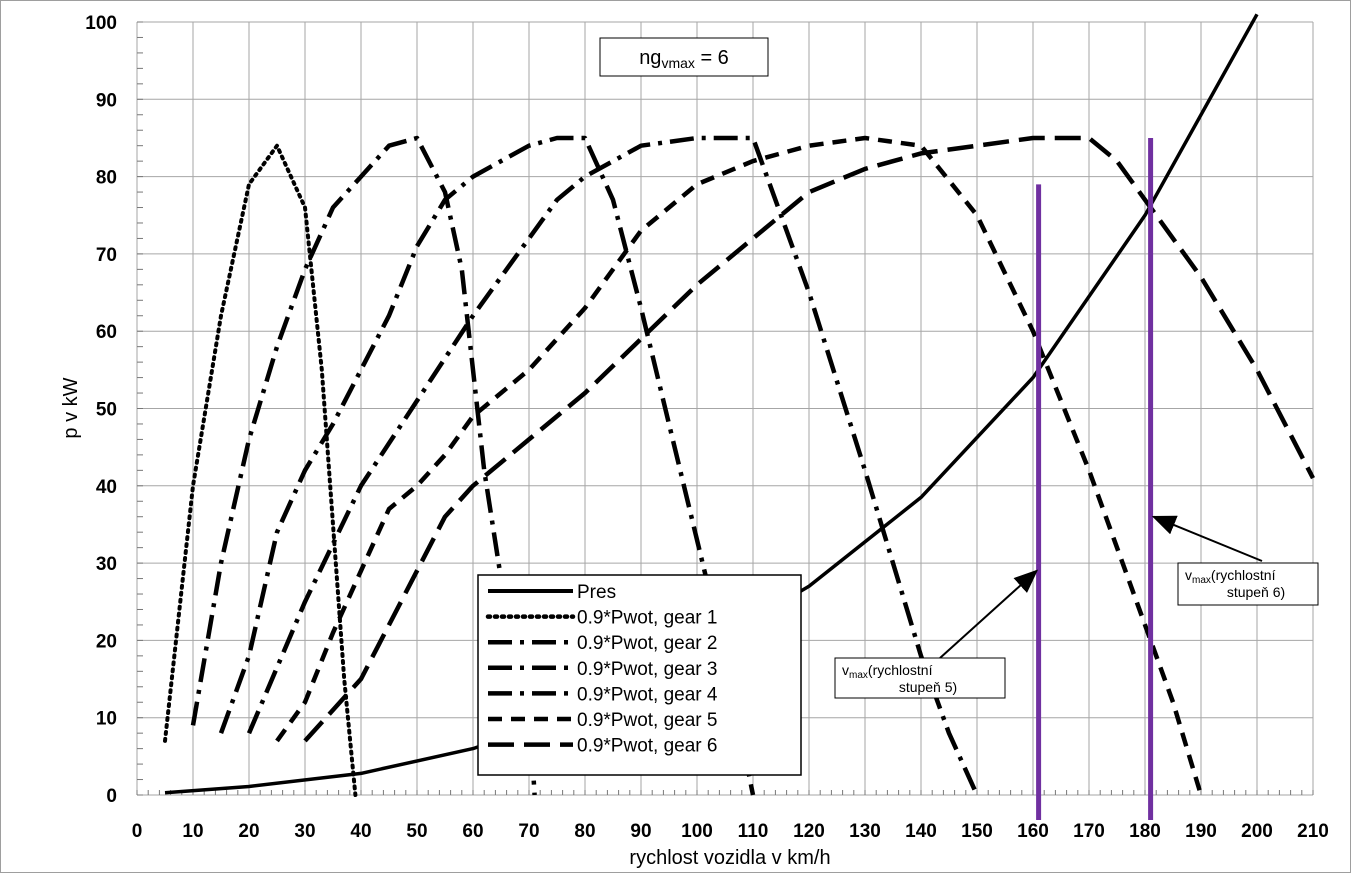 The image size is (1362, 882). What do you see at coordinates (106, 255) in the screenshot?
I see `y-tick-label-7: 70` at bounding box center [106, 255].